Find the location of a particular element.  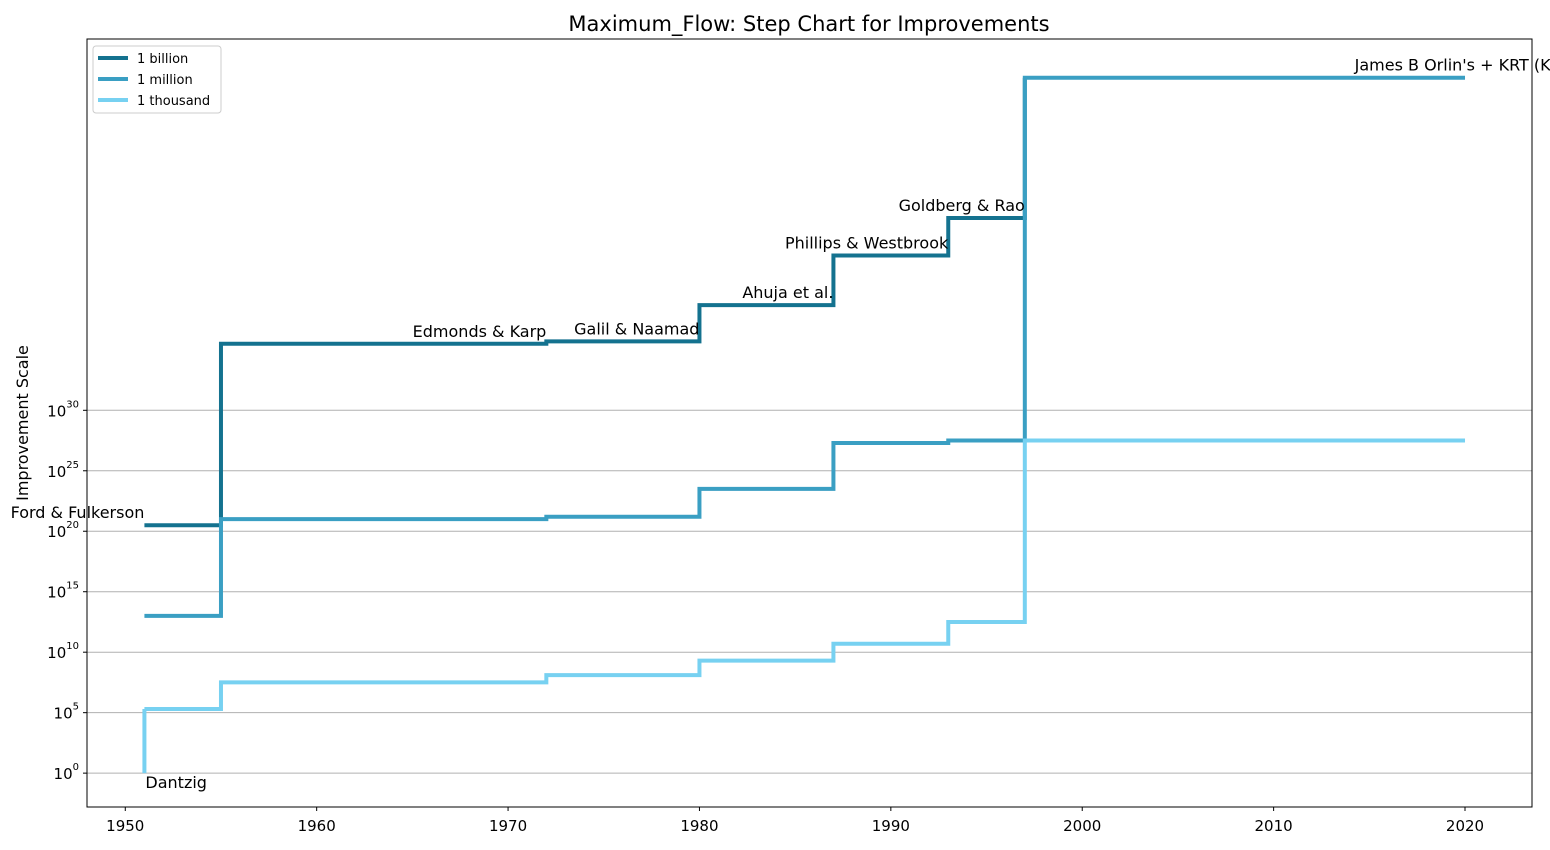

annotation-label: Phillips & Westbrook is located at coordinates (867, 242).